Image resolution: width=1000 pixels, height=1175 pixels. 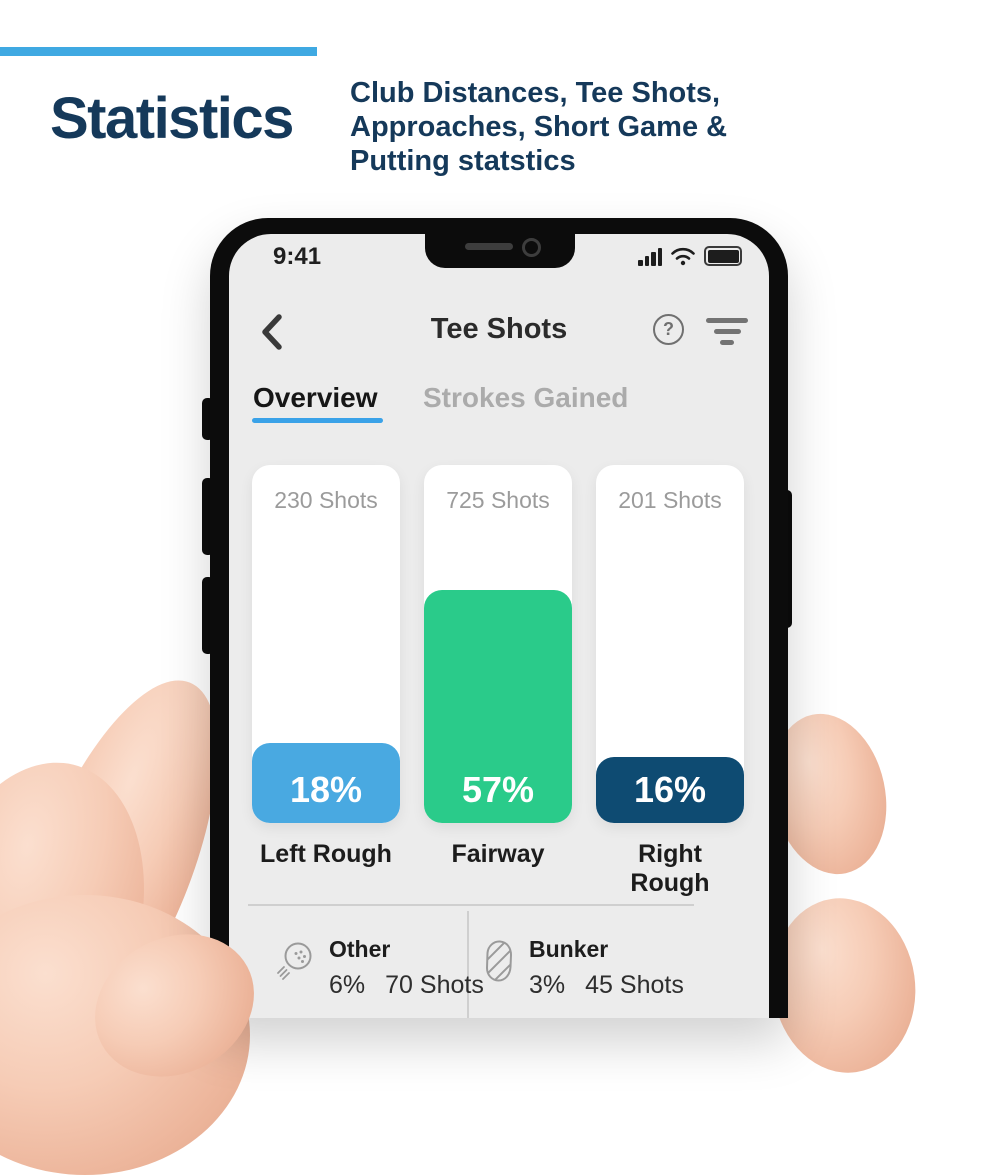 What do you see at coordinates (489, 246) in the screenshot?
I see `speaker-slot` at bounding box center [489, 246].